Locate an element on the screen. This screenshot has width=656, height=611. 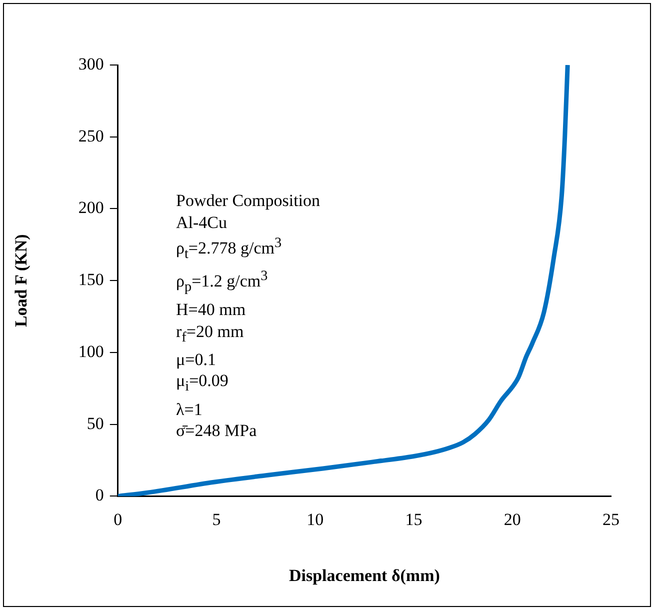
y-tick-label: 200 is located at coordinates (91, 208).